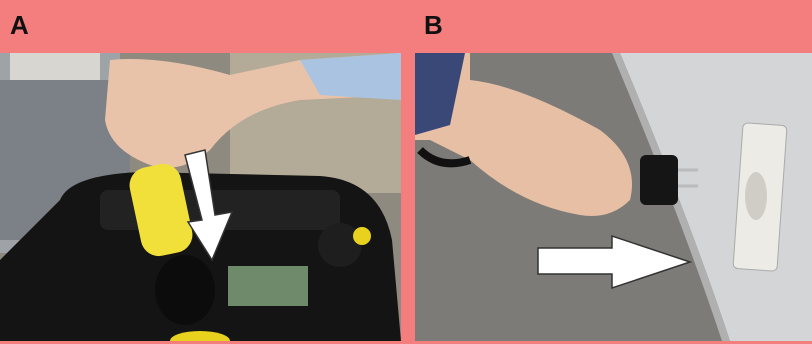  Describe the element at coordinates (433, 25) in the screenshot. I see `panel-label: B` at that location.